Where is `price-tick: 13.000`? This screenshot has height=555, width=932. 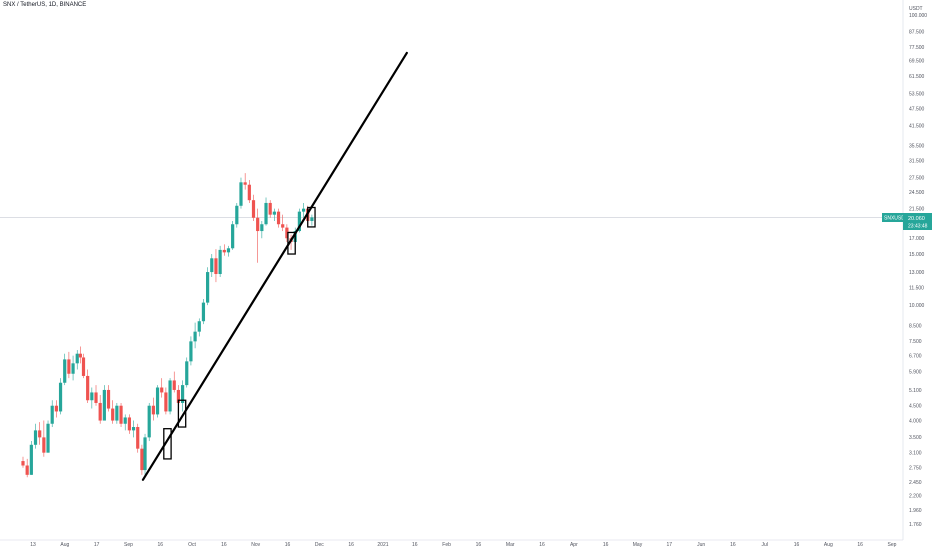
price-tick: 13.000 is located at coordinates (917, 273).